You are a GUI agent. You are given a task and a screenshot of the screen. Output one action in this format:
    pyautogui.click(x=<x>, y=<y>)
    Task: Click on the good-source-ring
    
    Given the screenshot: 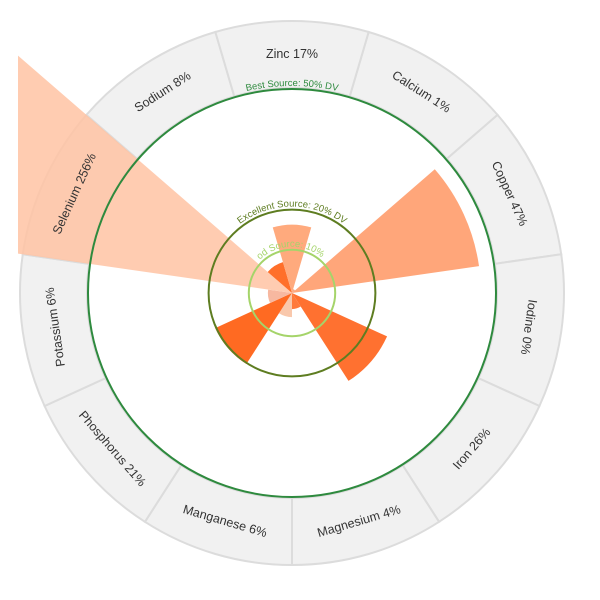 What is the action you would take?
    pyautogui.click(x=292, y=293)
    